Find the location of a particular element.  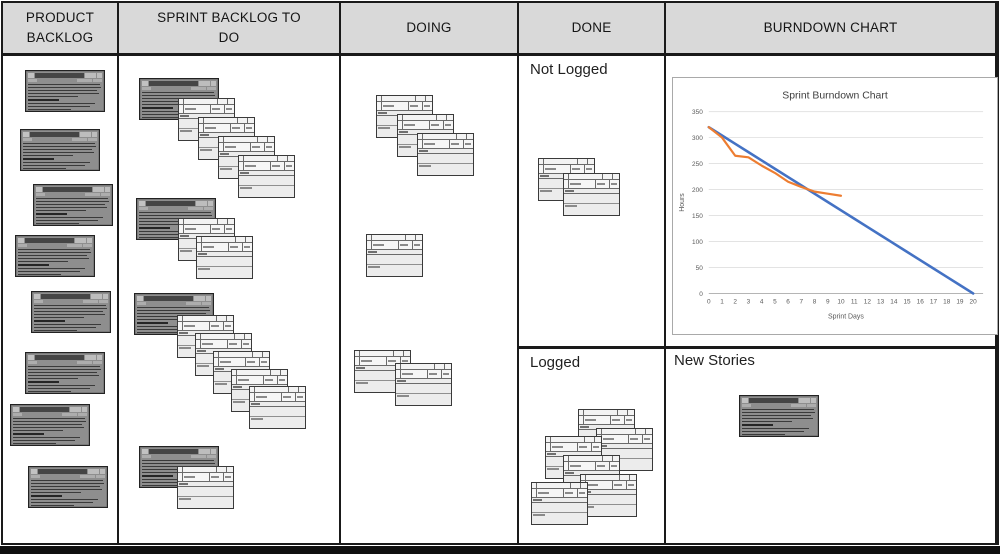

svg-text: 8 is located at coordinates (815, 301).